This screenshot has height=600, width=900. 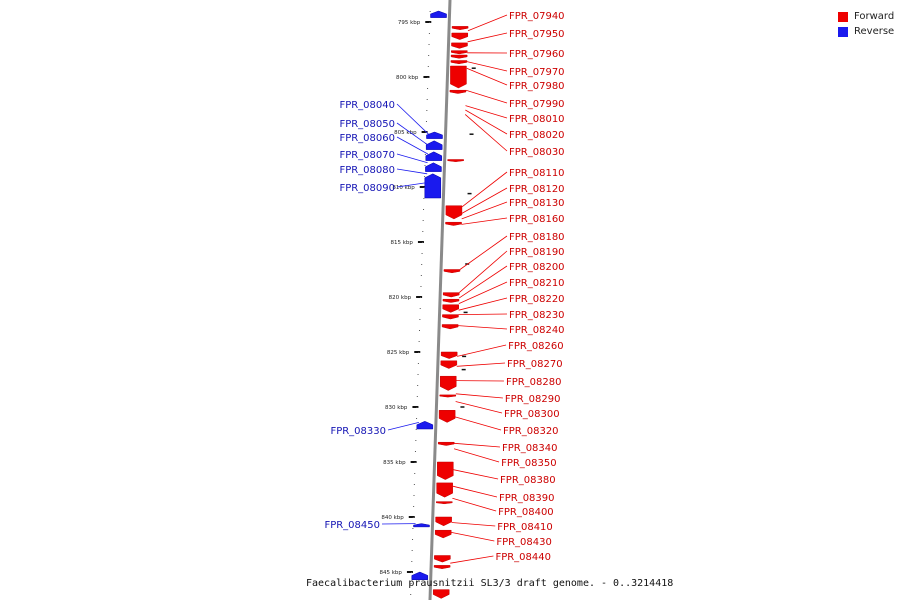 I want to click on label-leaders, so click(x=444, y=289).